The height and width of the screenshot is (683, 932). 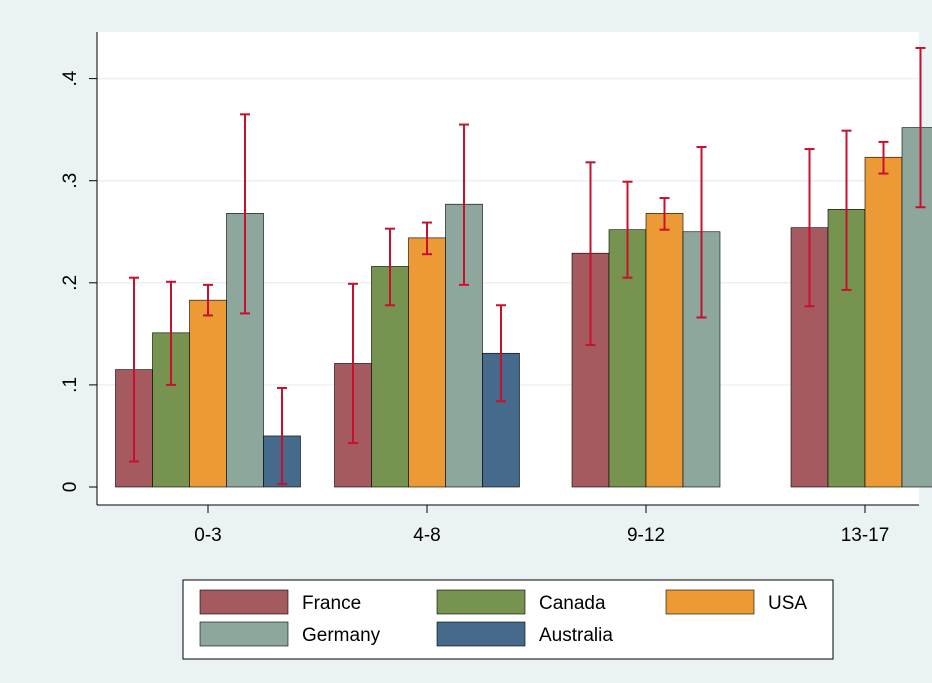 I want to click on legend-label-canada: Canada, so click(x=572, y=603).